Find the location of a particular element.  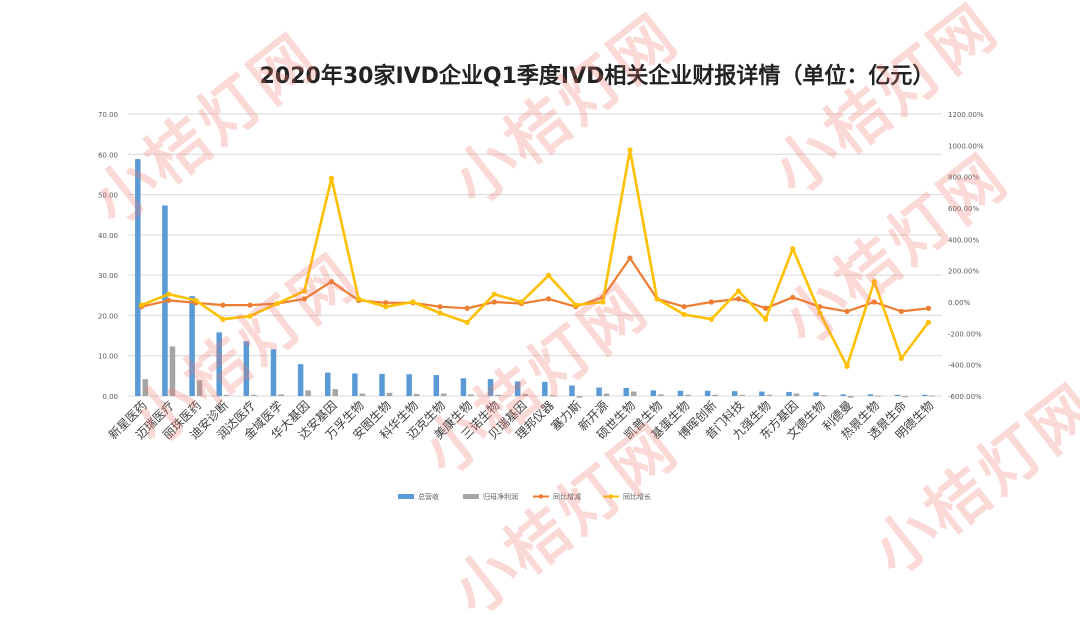

y-left-tick-label: 70.00 is located at coordinates (108, 115).